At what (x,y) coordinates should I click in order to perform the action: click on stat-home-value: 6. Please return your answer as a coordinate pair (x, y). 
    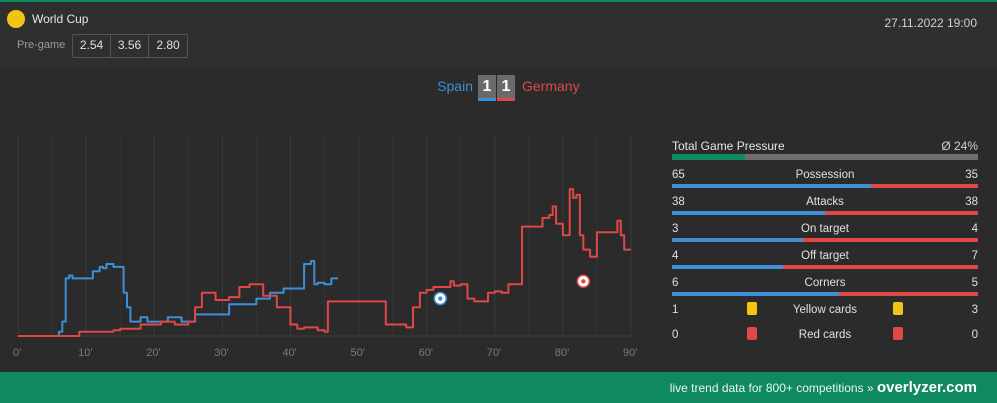
    Looking at the image, I should click on (675, 283).